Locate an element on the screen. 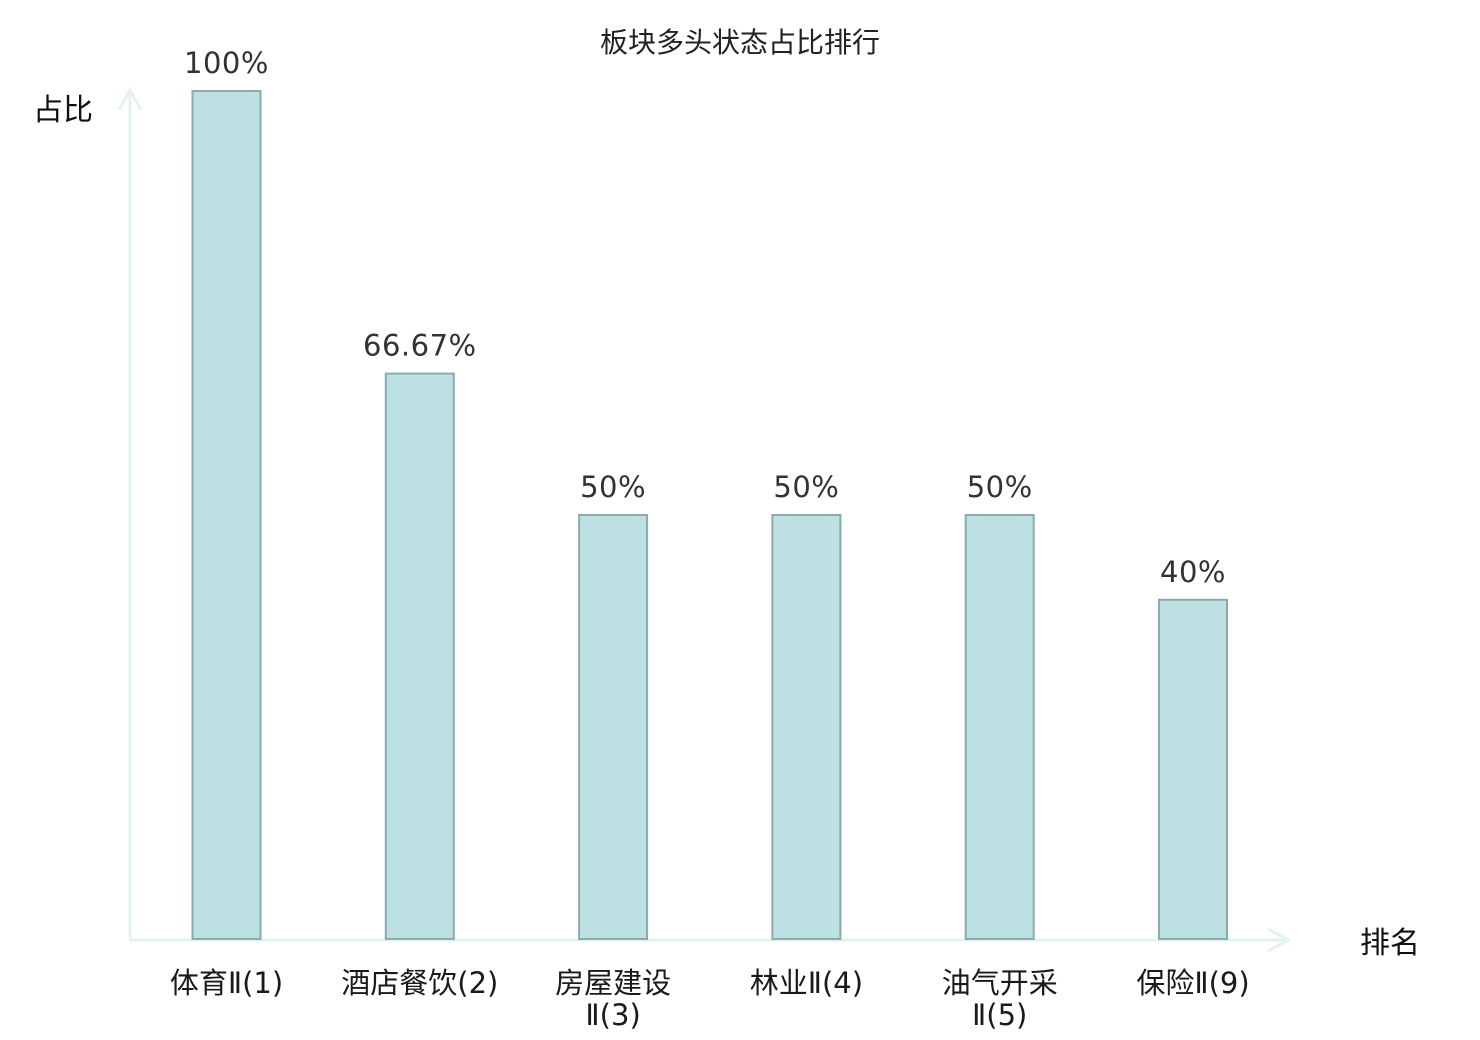 The image size is (1480, 1040). bar-value-label: 66.67% is located at coordinates (420, 346).